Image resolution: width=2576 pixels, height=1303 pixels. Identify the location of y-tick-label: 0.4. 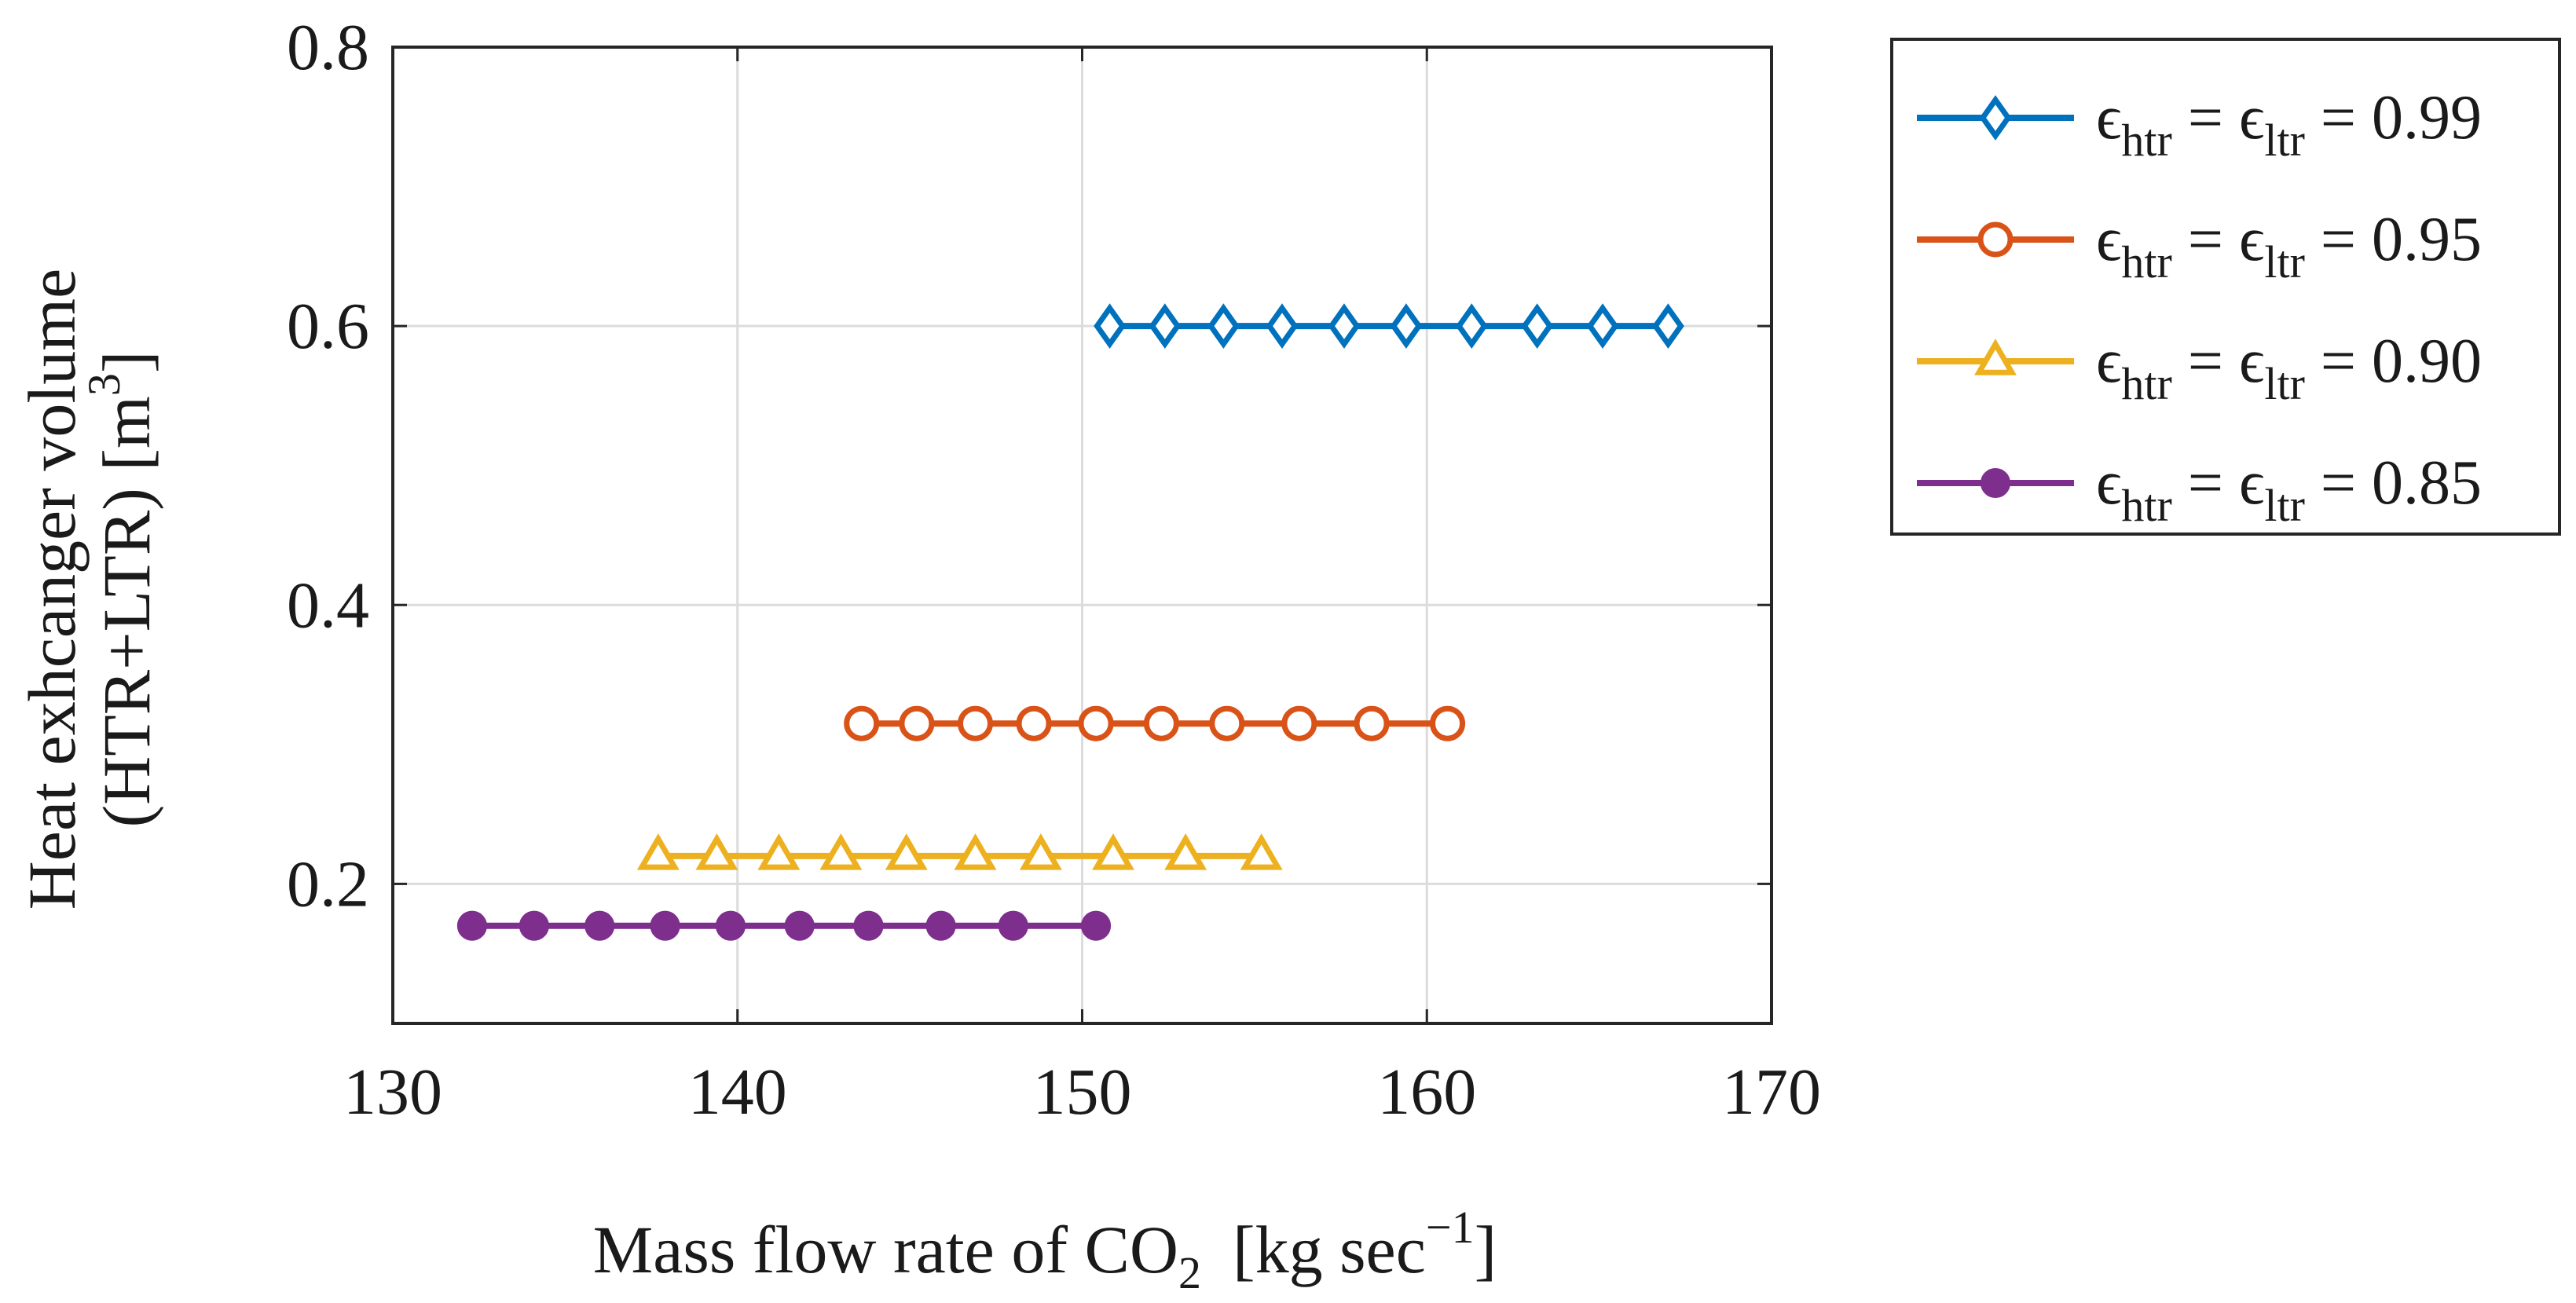
(328, 605).